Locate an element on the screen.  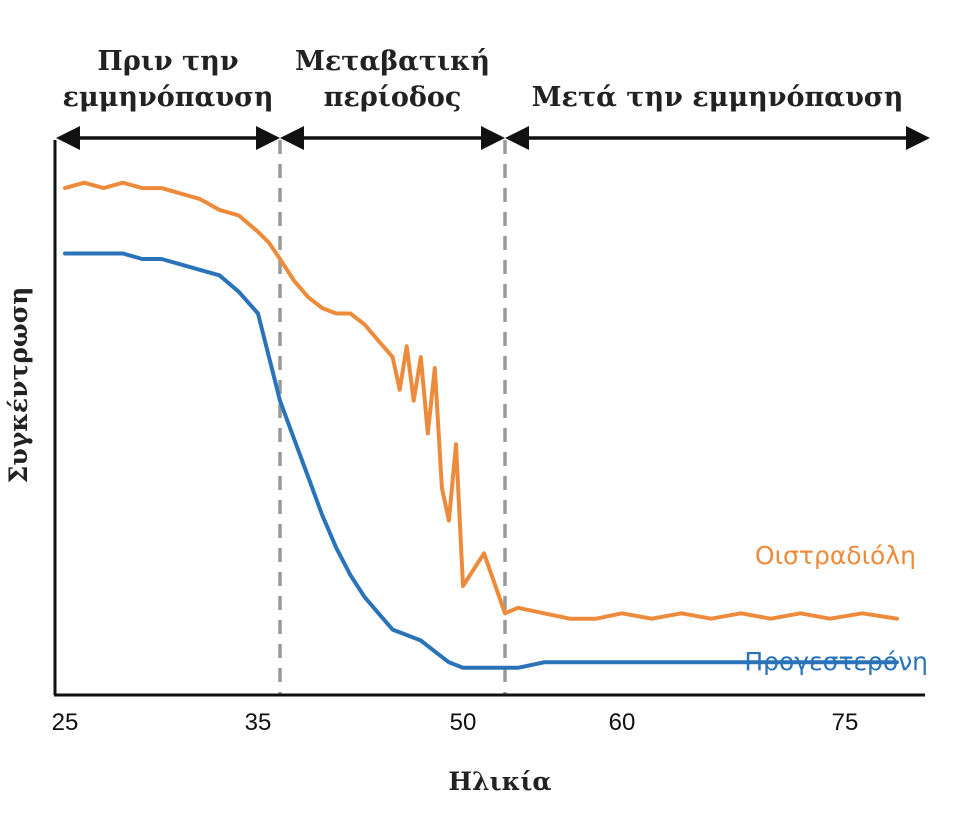
y-axis-title: Συγκέντρωση is located at coordinates (18, 385).